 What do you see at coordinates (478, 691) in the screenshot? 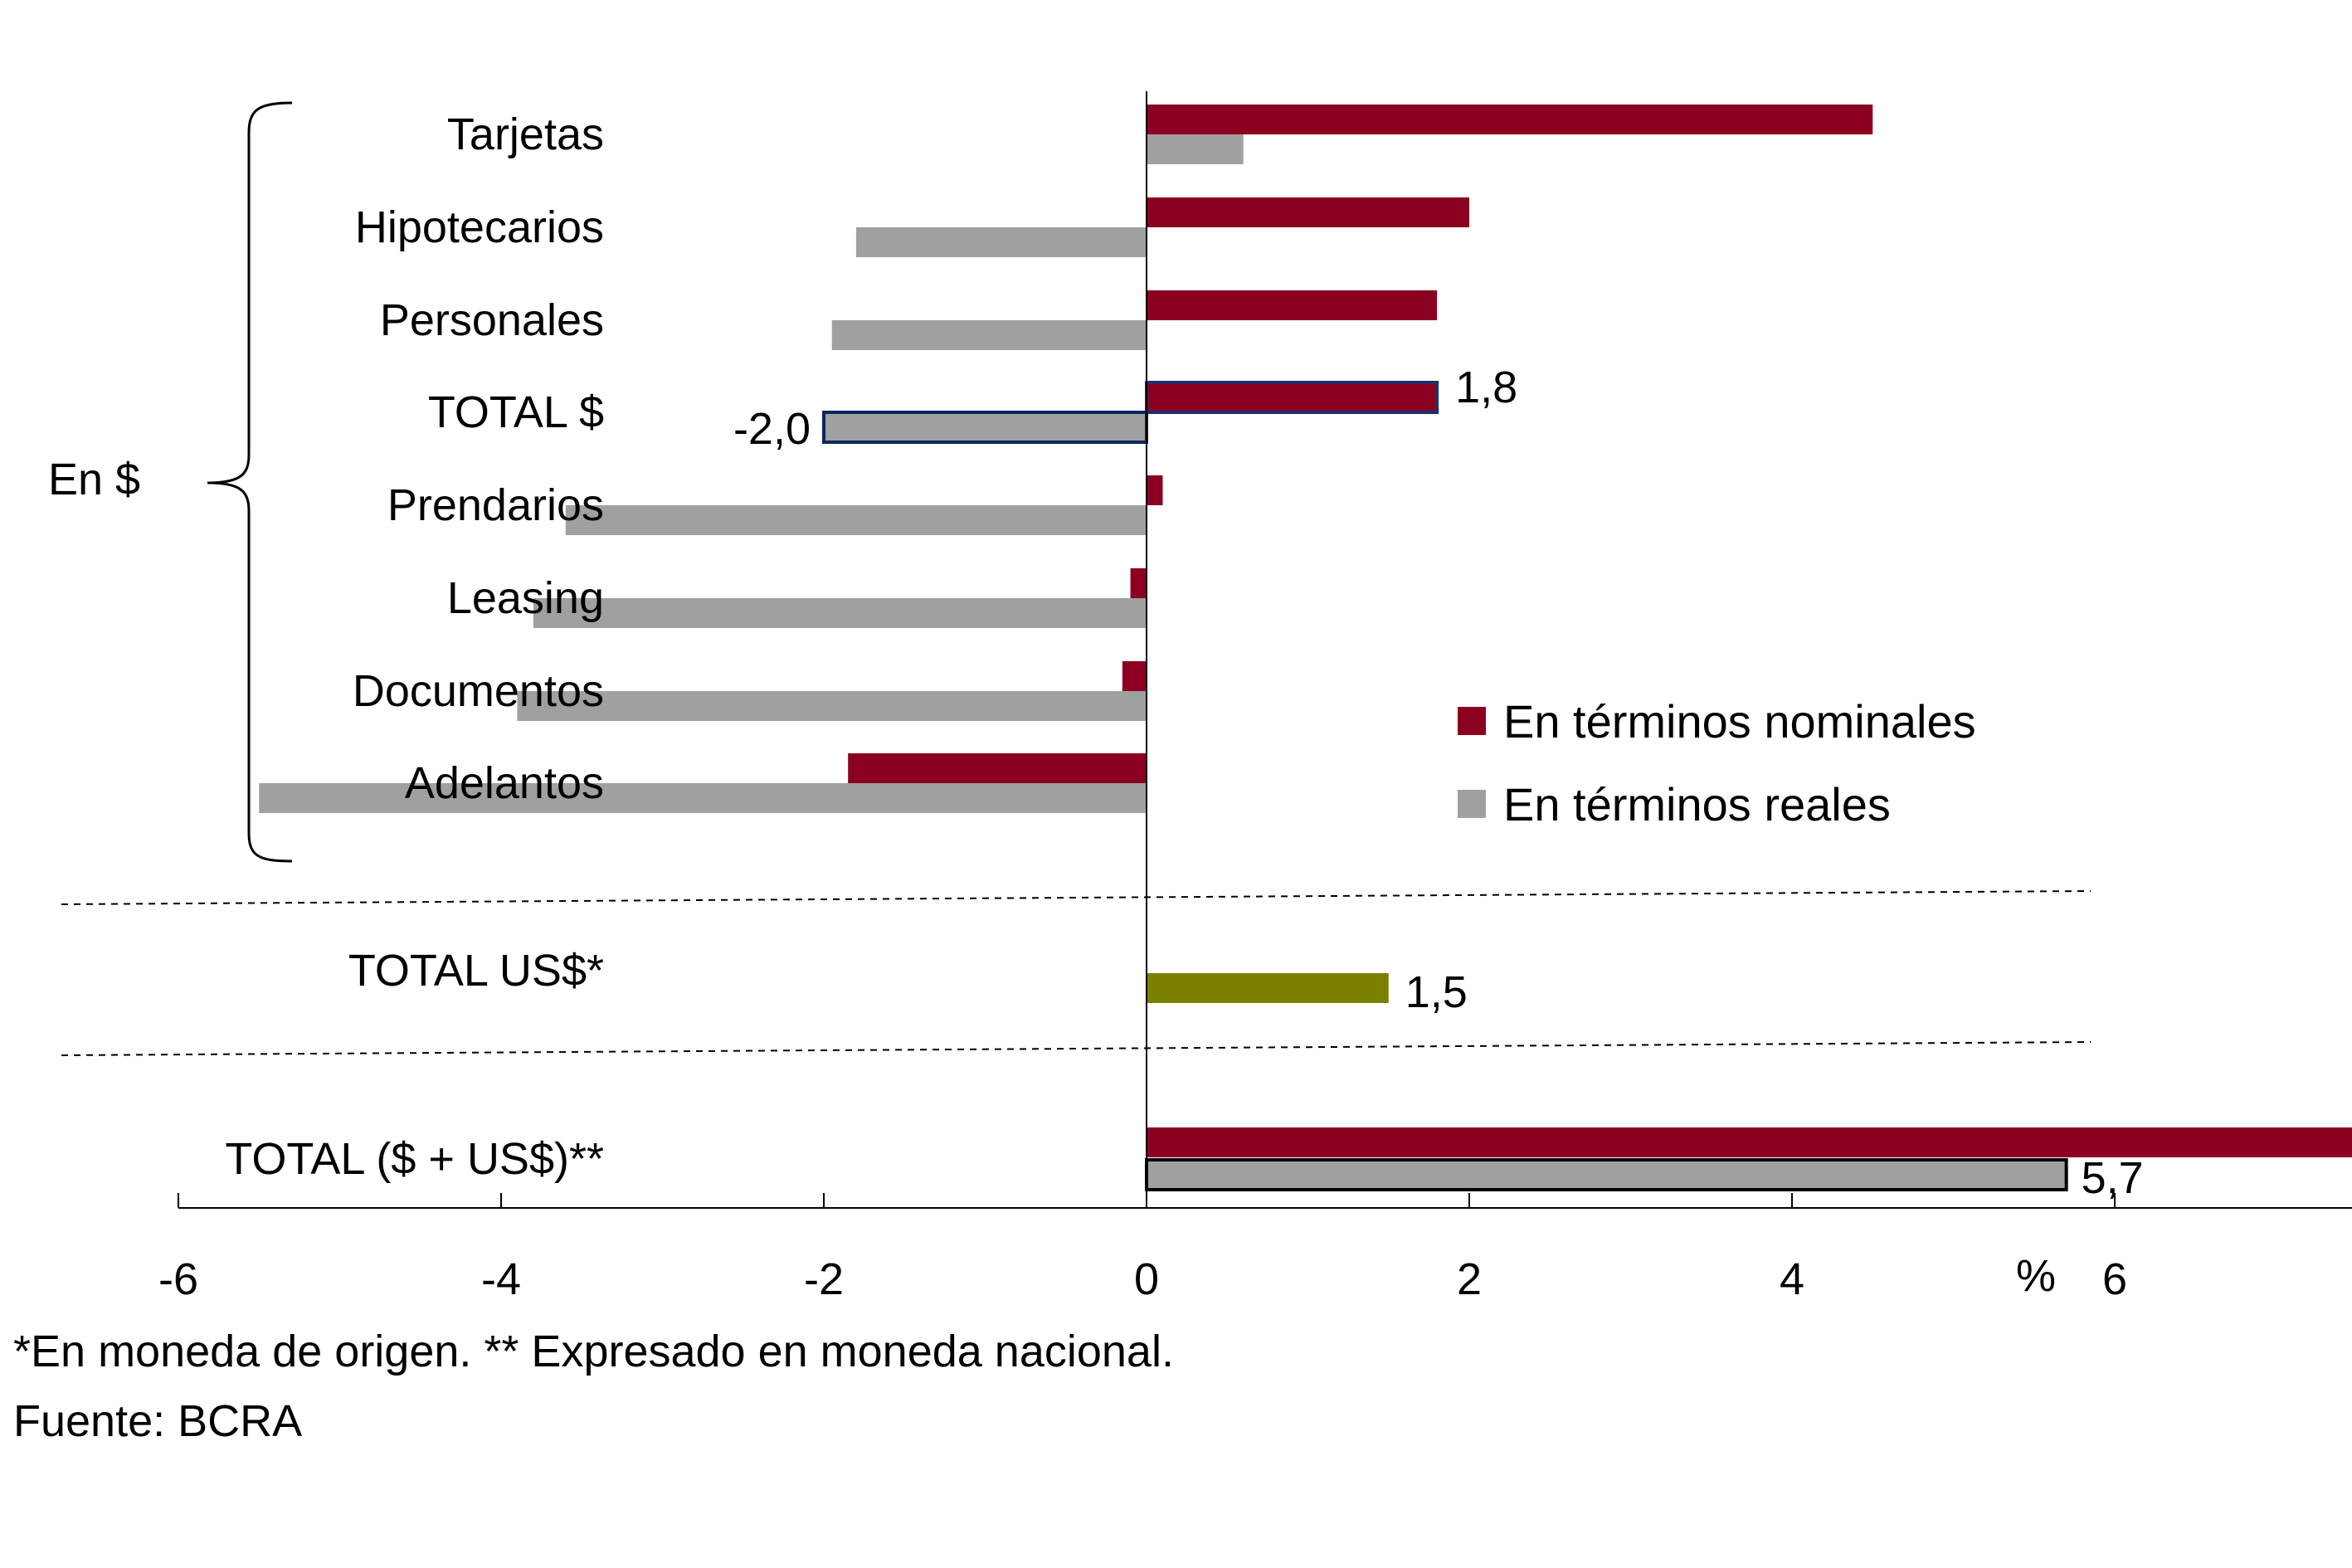
I see `category-label: Documentos` at bounding box center [478, 691].